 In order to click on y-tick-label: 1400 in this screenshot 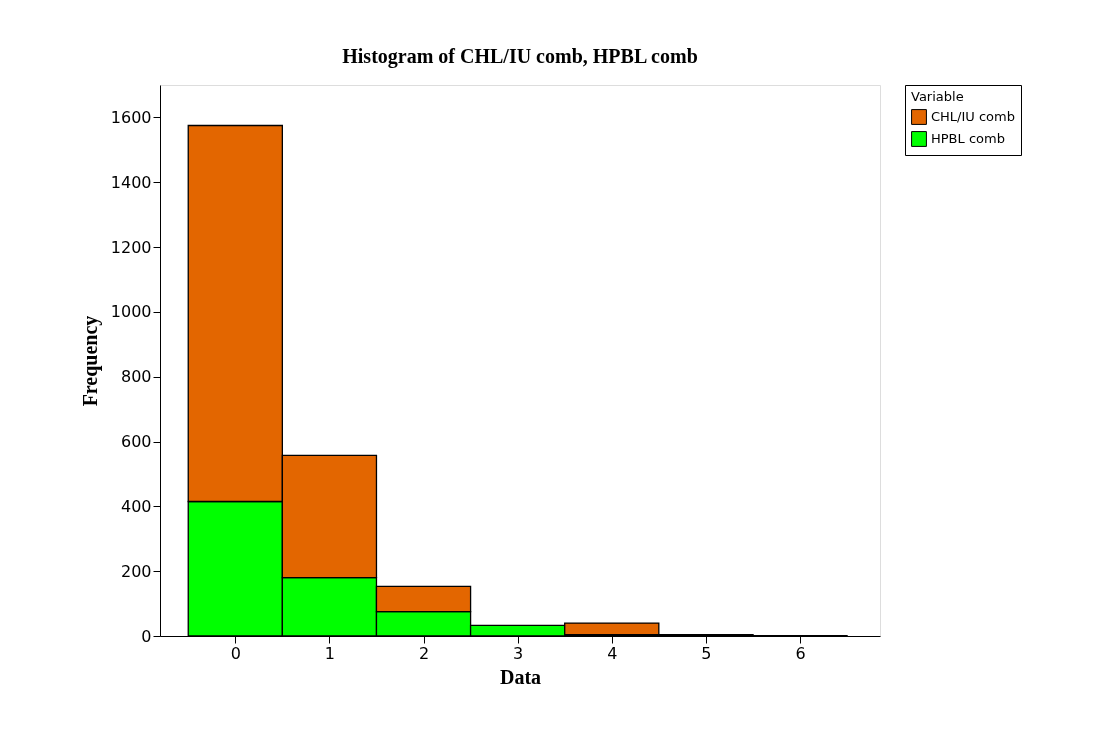, I will do `click(131, 182)`.